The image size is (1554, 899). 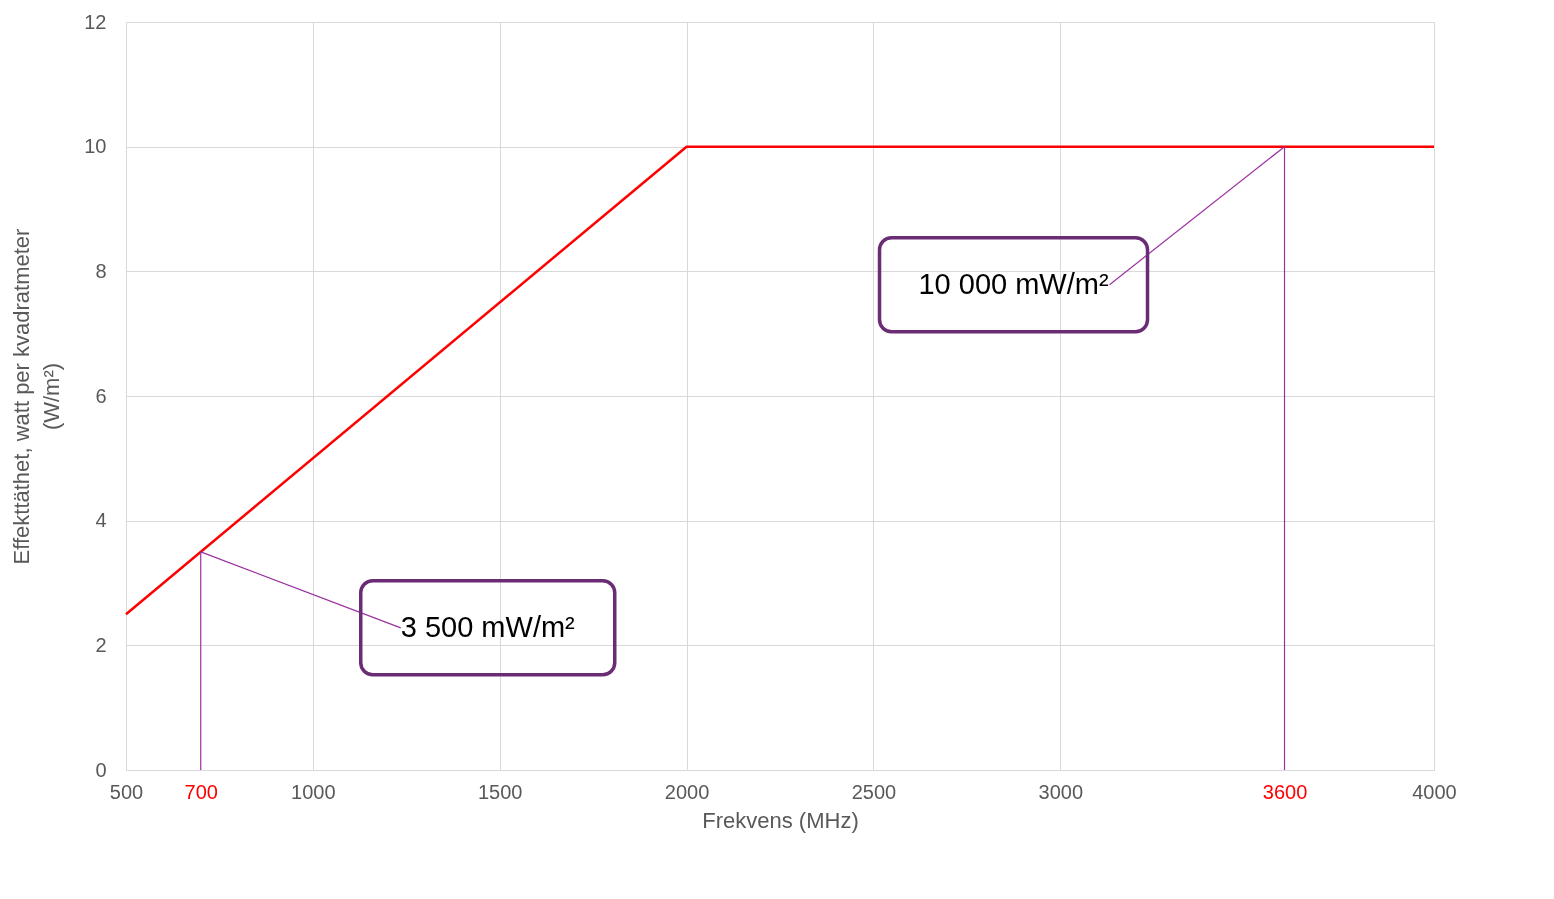 I want to click on y-tick-label: 2, so click(x=101, y=644).